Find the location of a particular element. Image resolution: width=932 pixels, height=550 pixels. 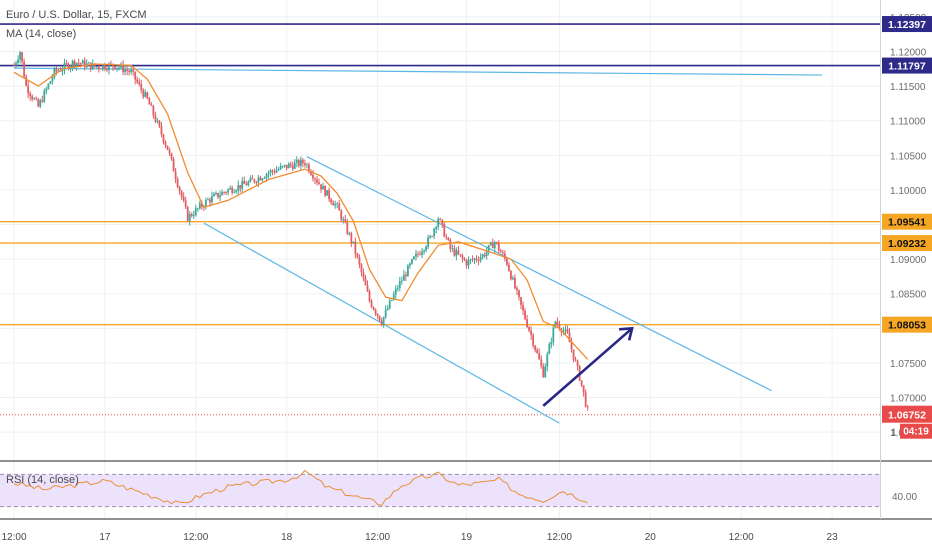

rsi-legend: RSI (14, close) is located at coordinates (42, 480).